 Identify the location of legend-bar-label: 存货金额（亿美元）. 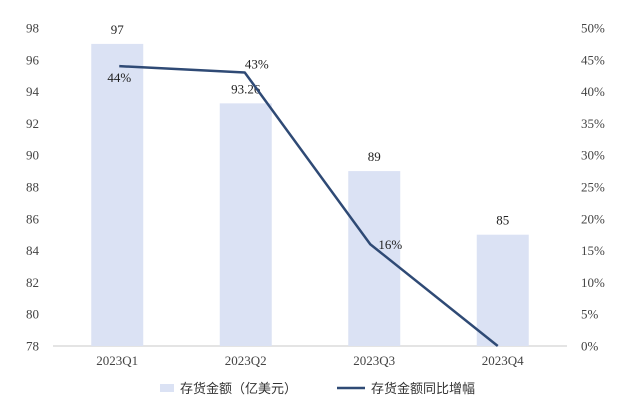
(238, 389).